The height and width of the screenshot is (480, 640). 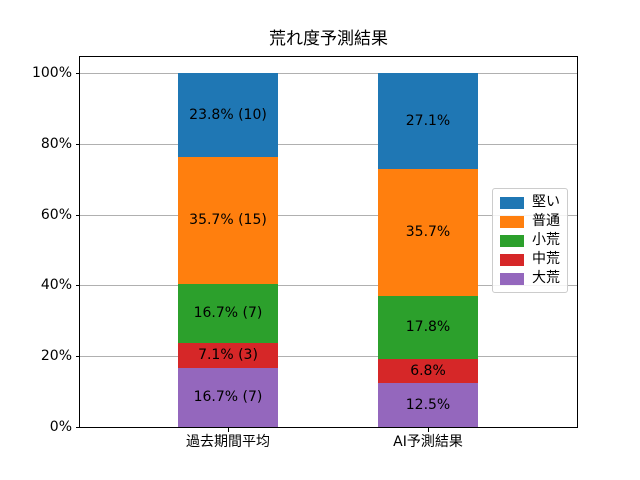 I want to click on bar-segment: 23.8% (10), so click(x=228, y=115).